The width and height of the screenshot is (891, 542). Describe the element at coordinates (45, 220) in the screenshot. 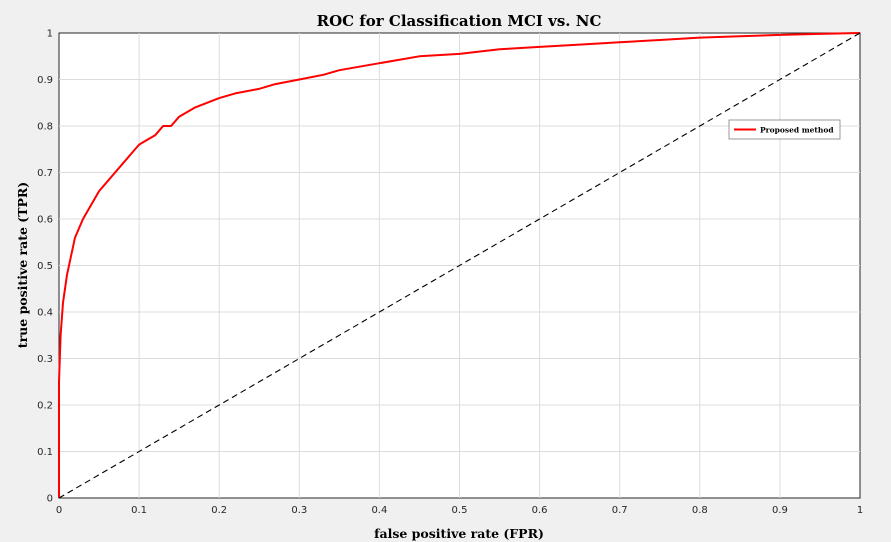

I see `y-tick-label: 0.6` at that location.